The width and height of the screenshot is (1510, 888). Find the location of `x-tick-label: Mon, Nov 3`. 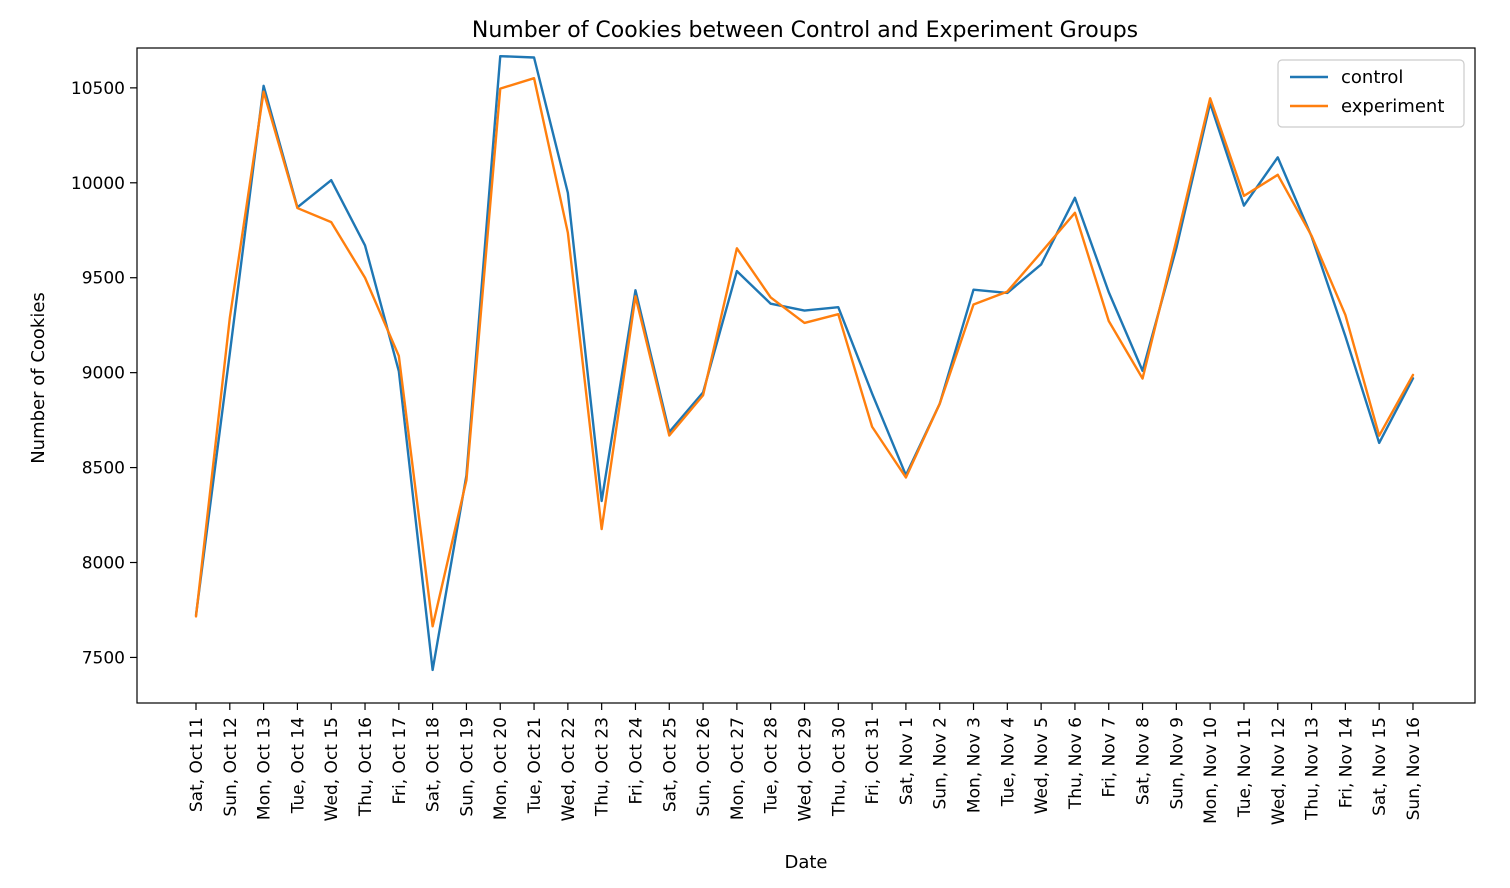

x-tick-label: Mon, Nov 3 is located at coordinates (975, 765).